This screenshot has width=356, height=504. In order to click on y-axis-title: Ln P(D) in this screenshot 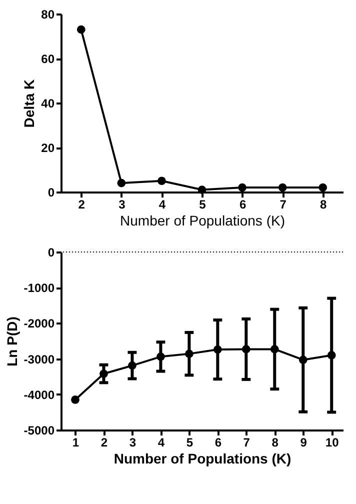, I will do `click(12, 341)`.